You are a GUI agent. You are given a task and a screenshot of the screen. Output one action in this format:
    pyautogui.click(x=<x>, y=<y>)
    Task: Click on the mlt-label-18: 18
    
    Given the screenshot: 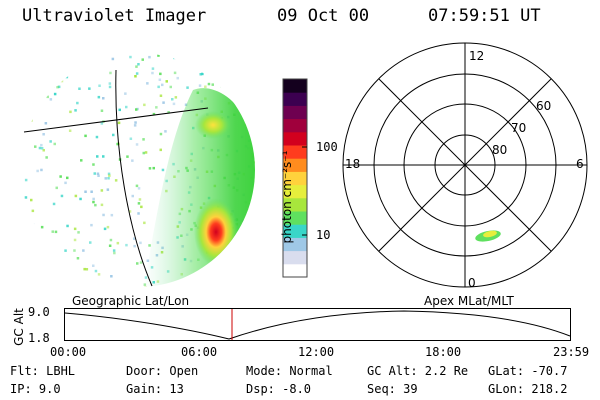 What is the action you would take?
    pyautogui.click(x=352, y=164)
    